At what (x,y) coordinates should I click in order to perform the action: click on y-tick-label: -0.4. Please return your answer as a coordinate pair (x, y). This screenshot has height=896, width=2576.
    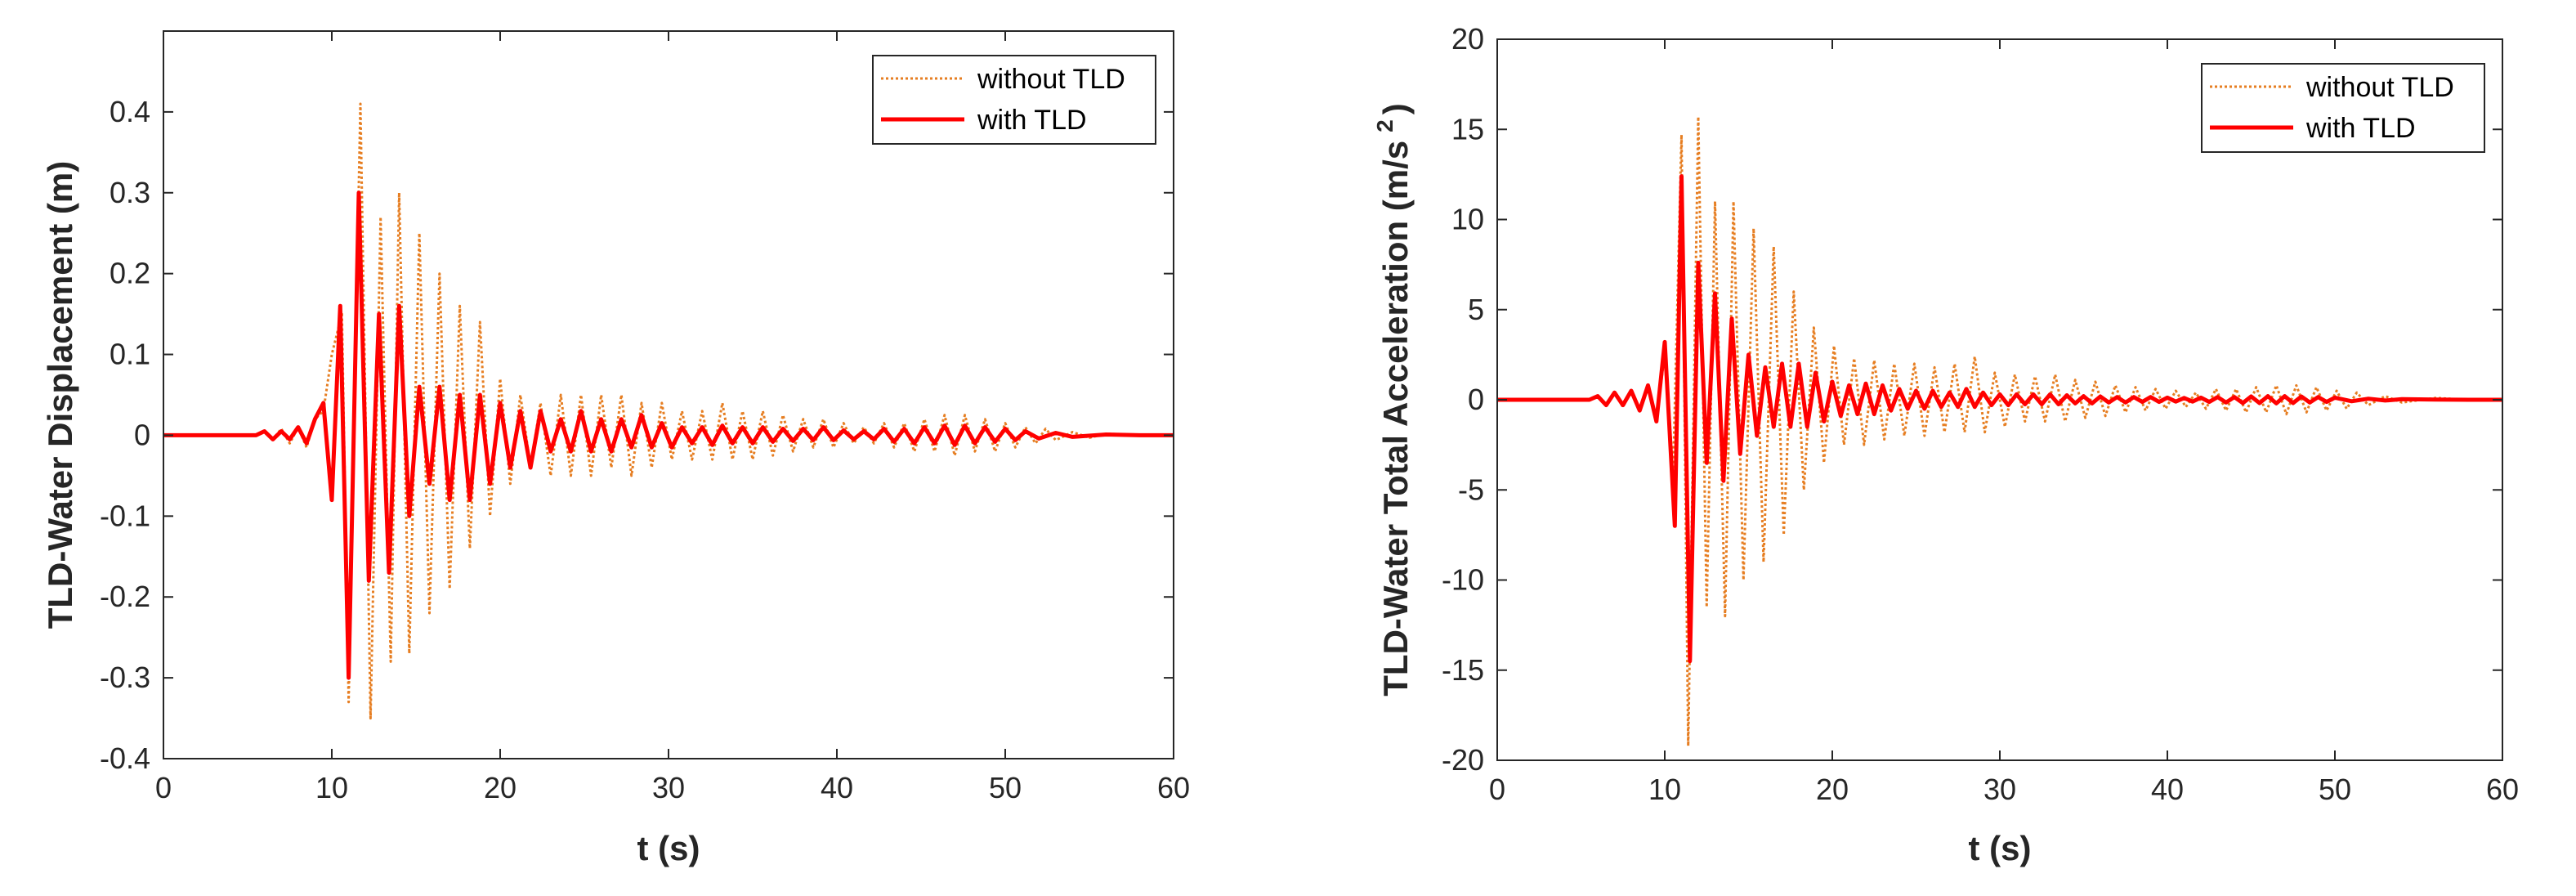
    Looking at the image, I should click on (125, 758).